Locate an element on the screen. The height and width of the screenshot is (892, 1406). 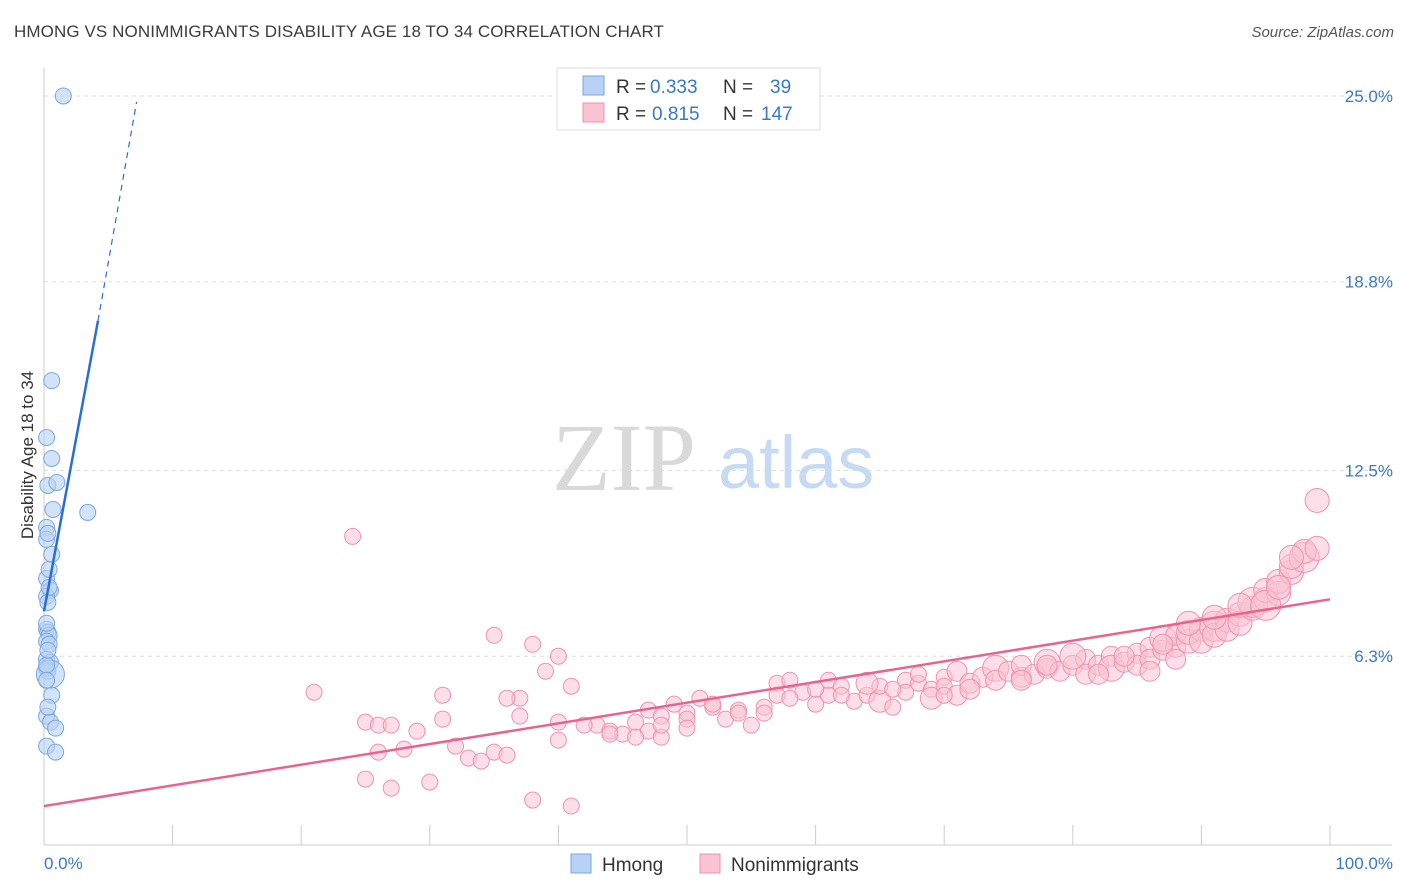
legend-n-value-hmong: 39 is located at coordinates (780, 87).